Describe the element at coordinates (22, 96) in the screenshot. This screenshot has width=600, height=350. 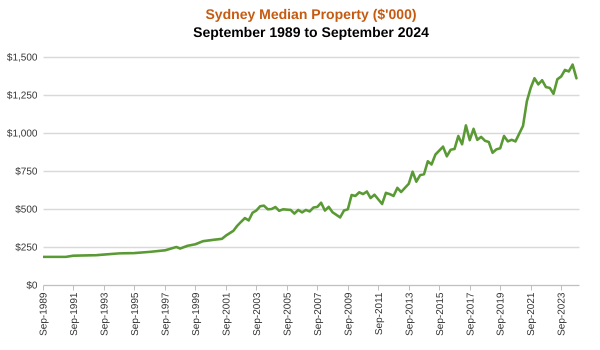
I see `y-tick-label: $1,250` at that location.